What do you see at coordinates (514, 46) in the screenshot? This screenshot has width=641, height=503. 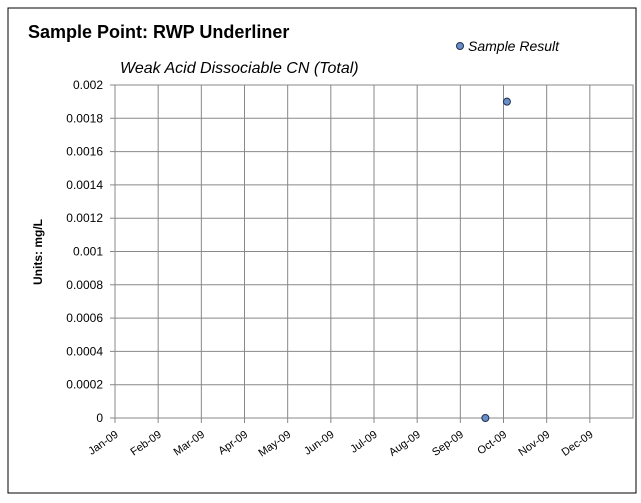 I see `legend-label: Sample Result` at bounding box center [514, 46].